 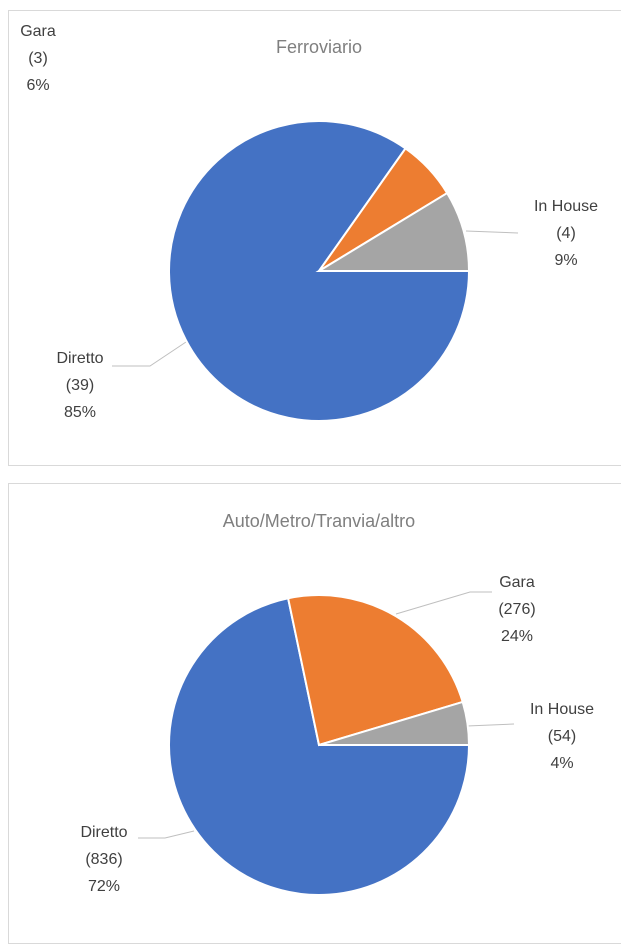 What do you see at coordinates (104, 886) in the screenshot?
I see `slice-percent: 72%` at bounding box center [104, 886].